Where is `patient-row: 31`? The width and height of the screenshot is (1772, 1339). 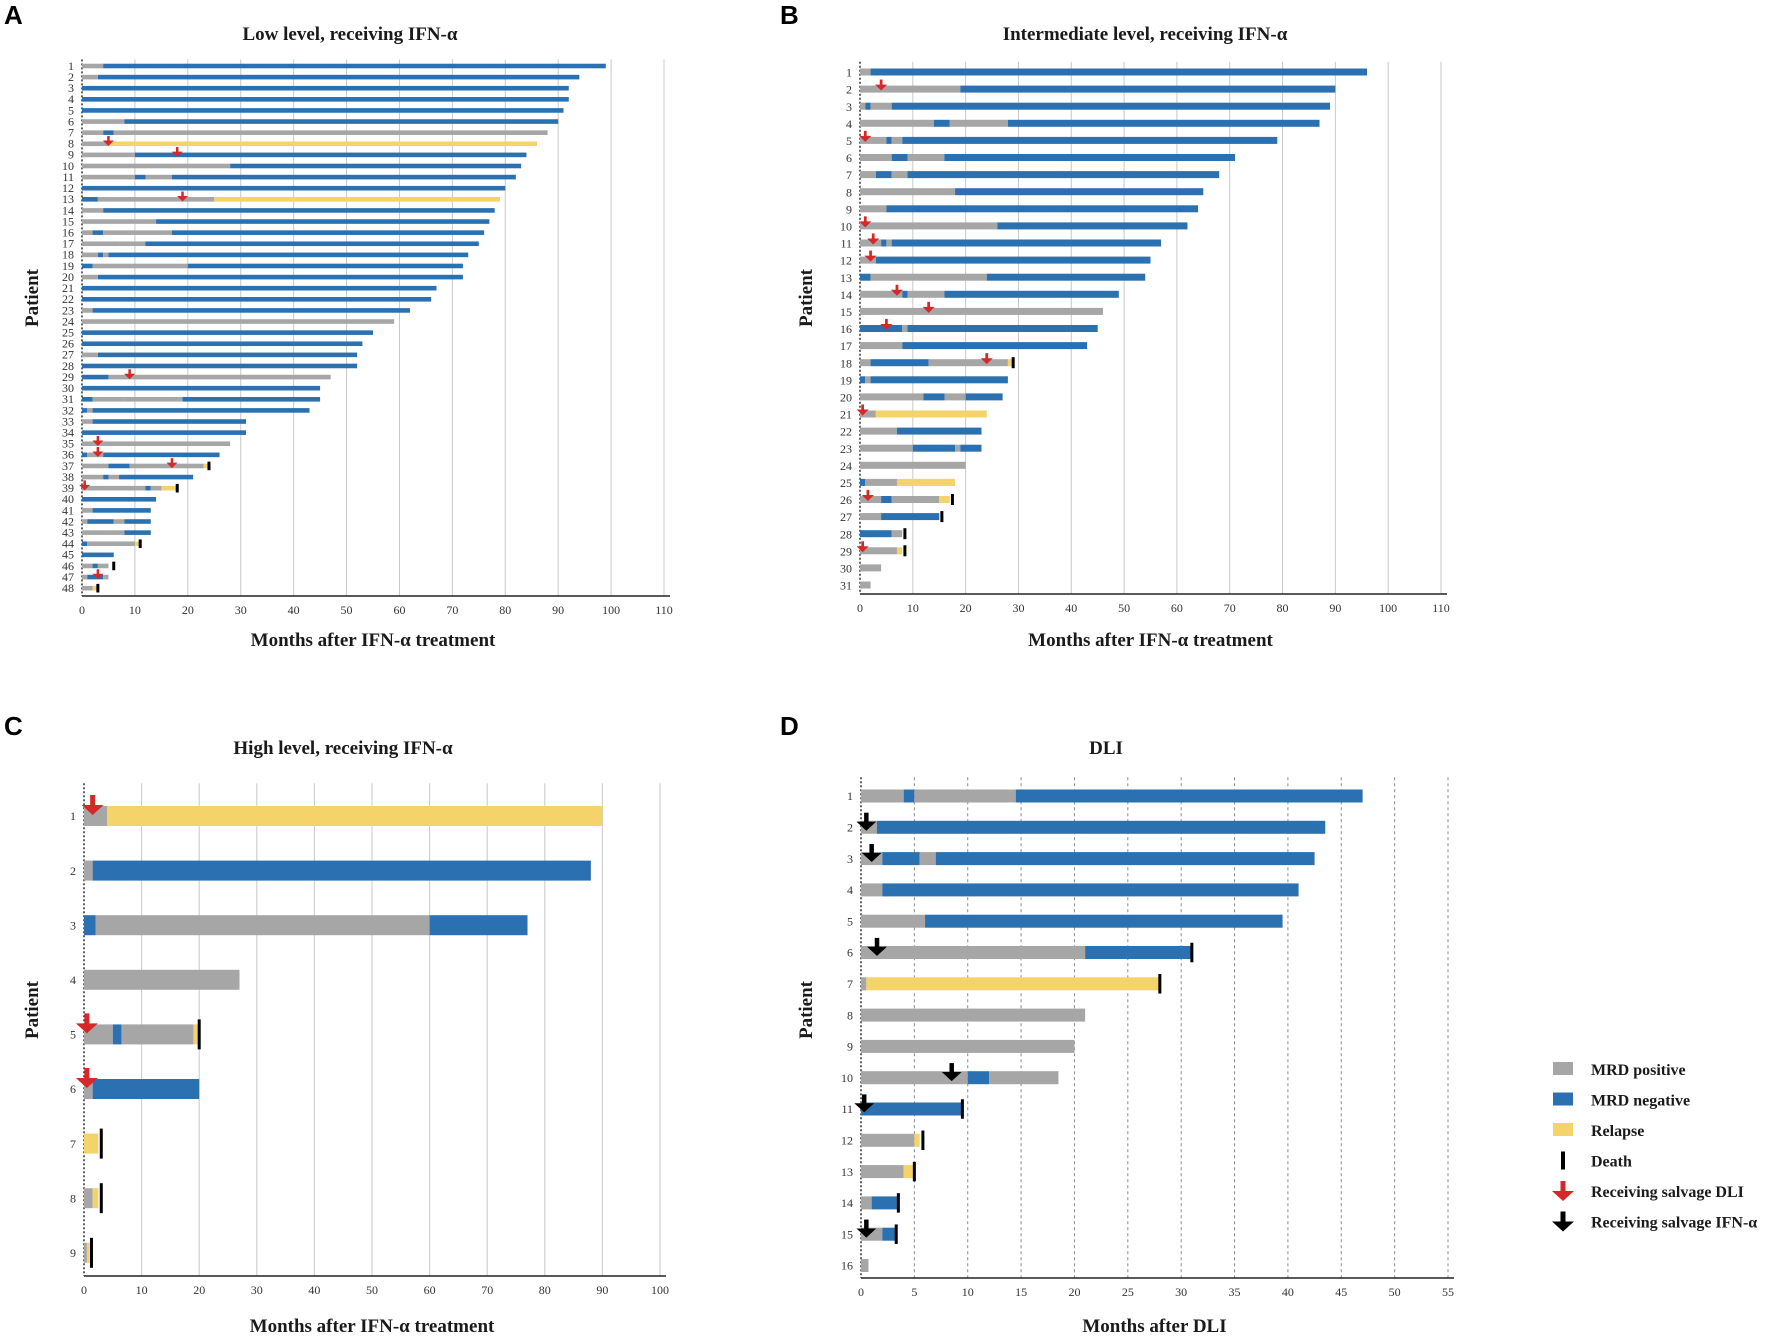 patient-row: 31 is located at coordinates (191, 399).